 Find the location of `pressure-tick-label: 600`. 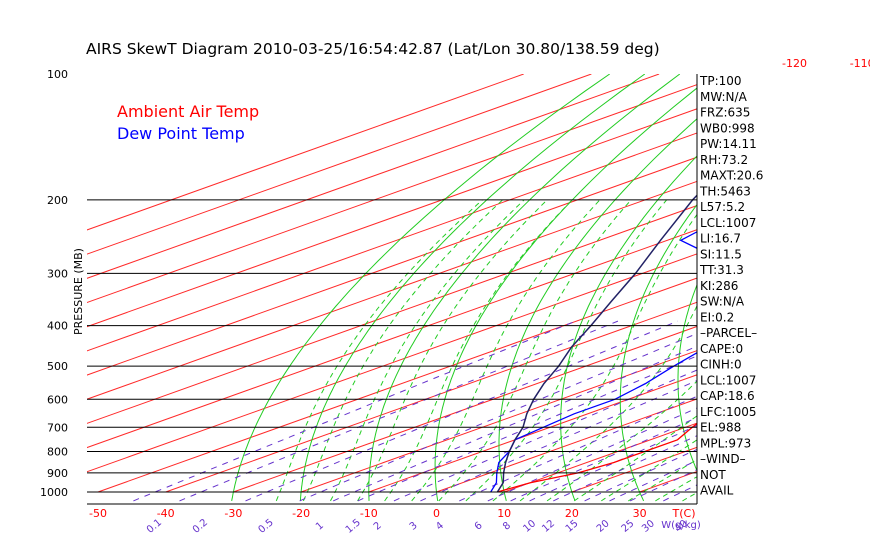

pressure-tick-label: 600 is located at coordinates (57, 399).